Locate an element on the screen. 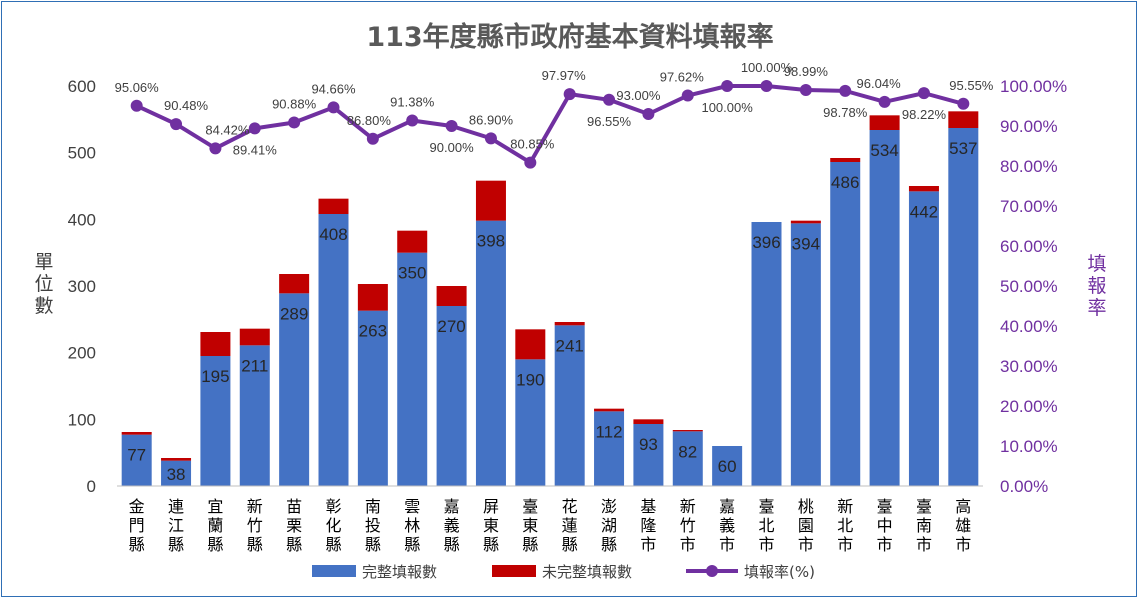 This screenshot has width=1140, height=600. bar-value-label: 112 is located at coordinates (608, 431).